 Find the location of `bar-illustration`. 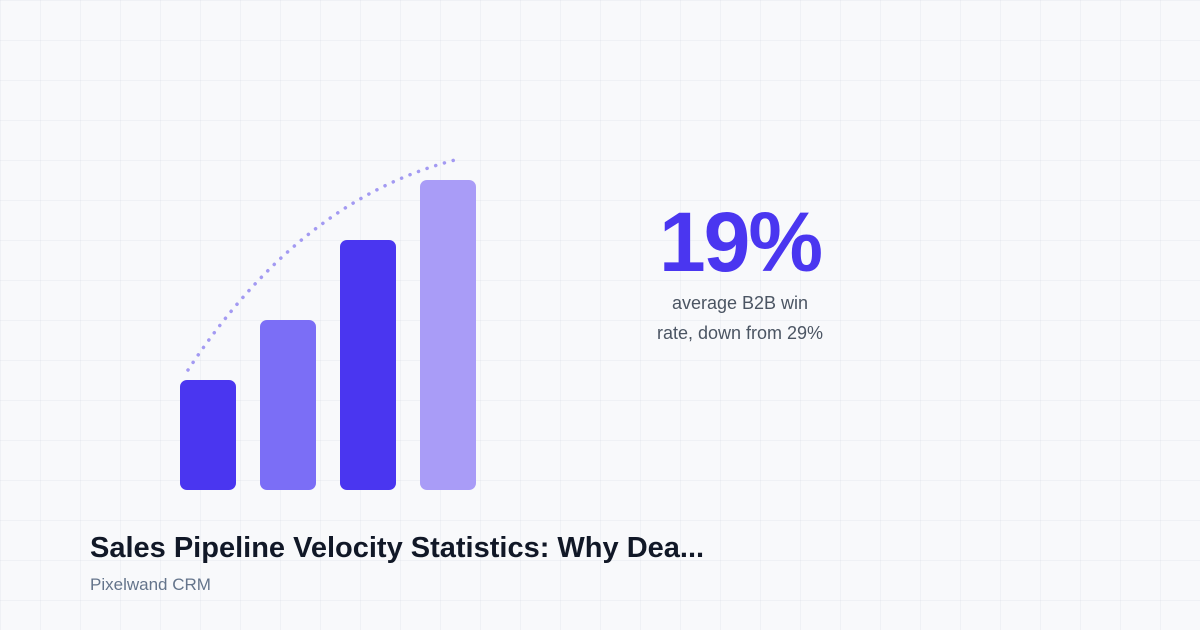

bar-illustration is located at coordinates (328, 324).